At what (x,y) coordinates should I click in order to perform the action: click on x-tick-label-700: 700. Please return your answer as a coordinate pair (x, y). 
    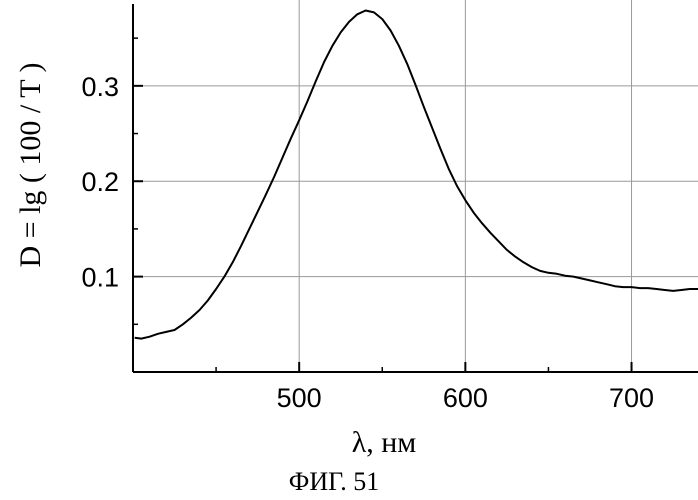
    Looking at the image, I should click on (631, 398).